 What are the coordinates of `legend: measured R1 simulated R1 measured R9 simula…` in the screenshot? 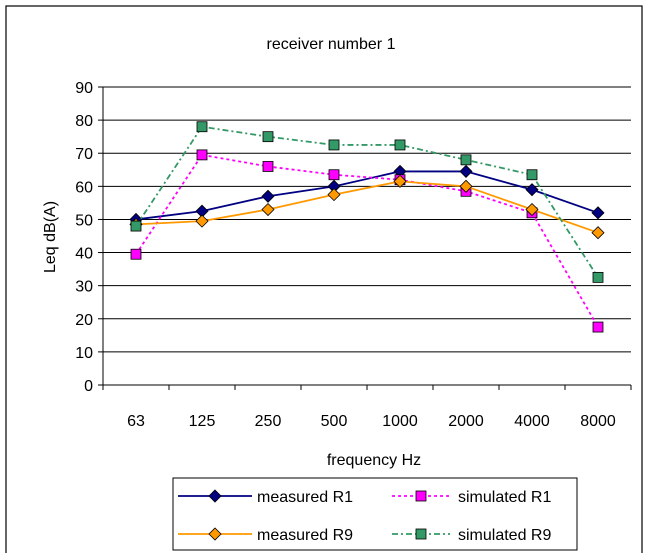 It's located at (375, 514).